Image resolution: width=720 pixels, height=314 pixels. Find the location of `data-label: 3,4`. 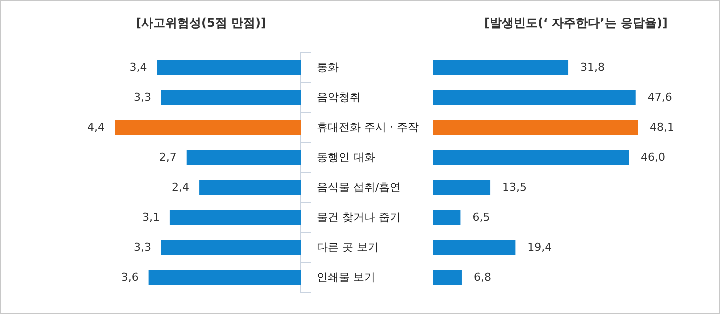

data-label: 3,4 is located at coordinates (139, 67).